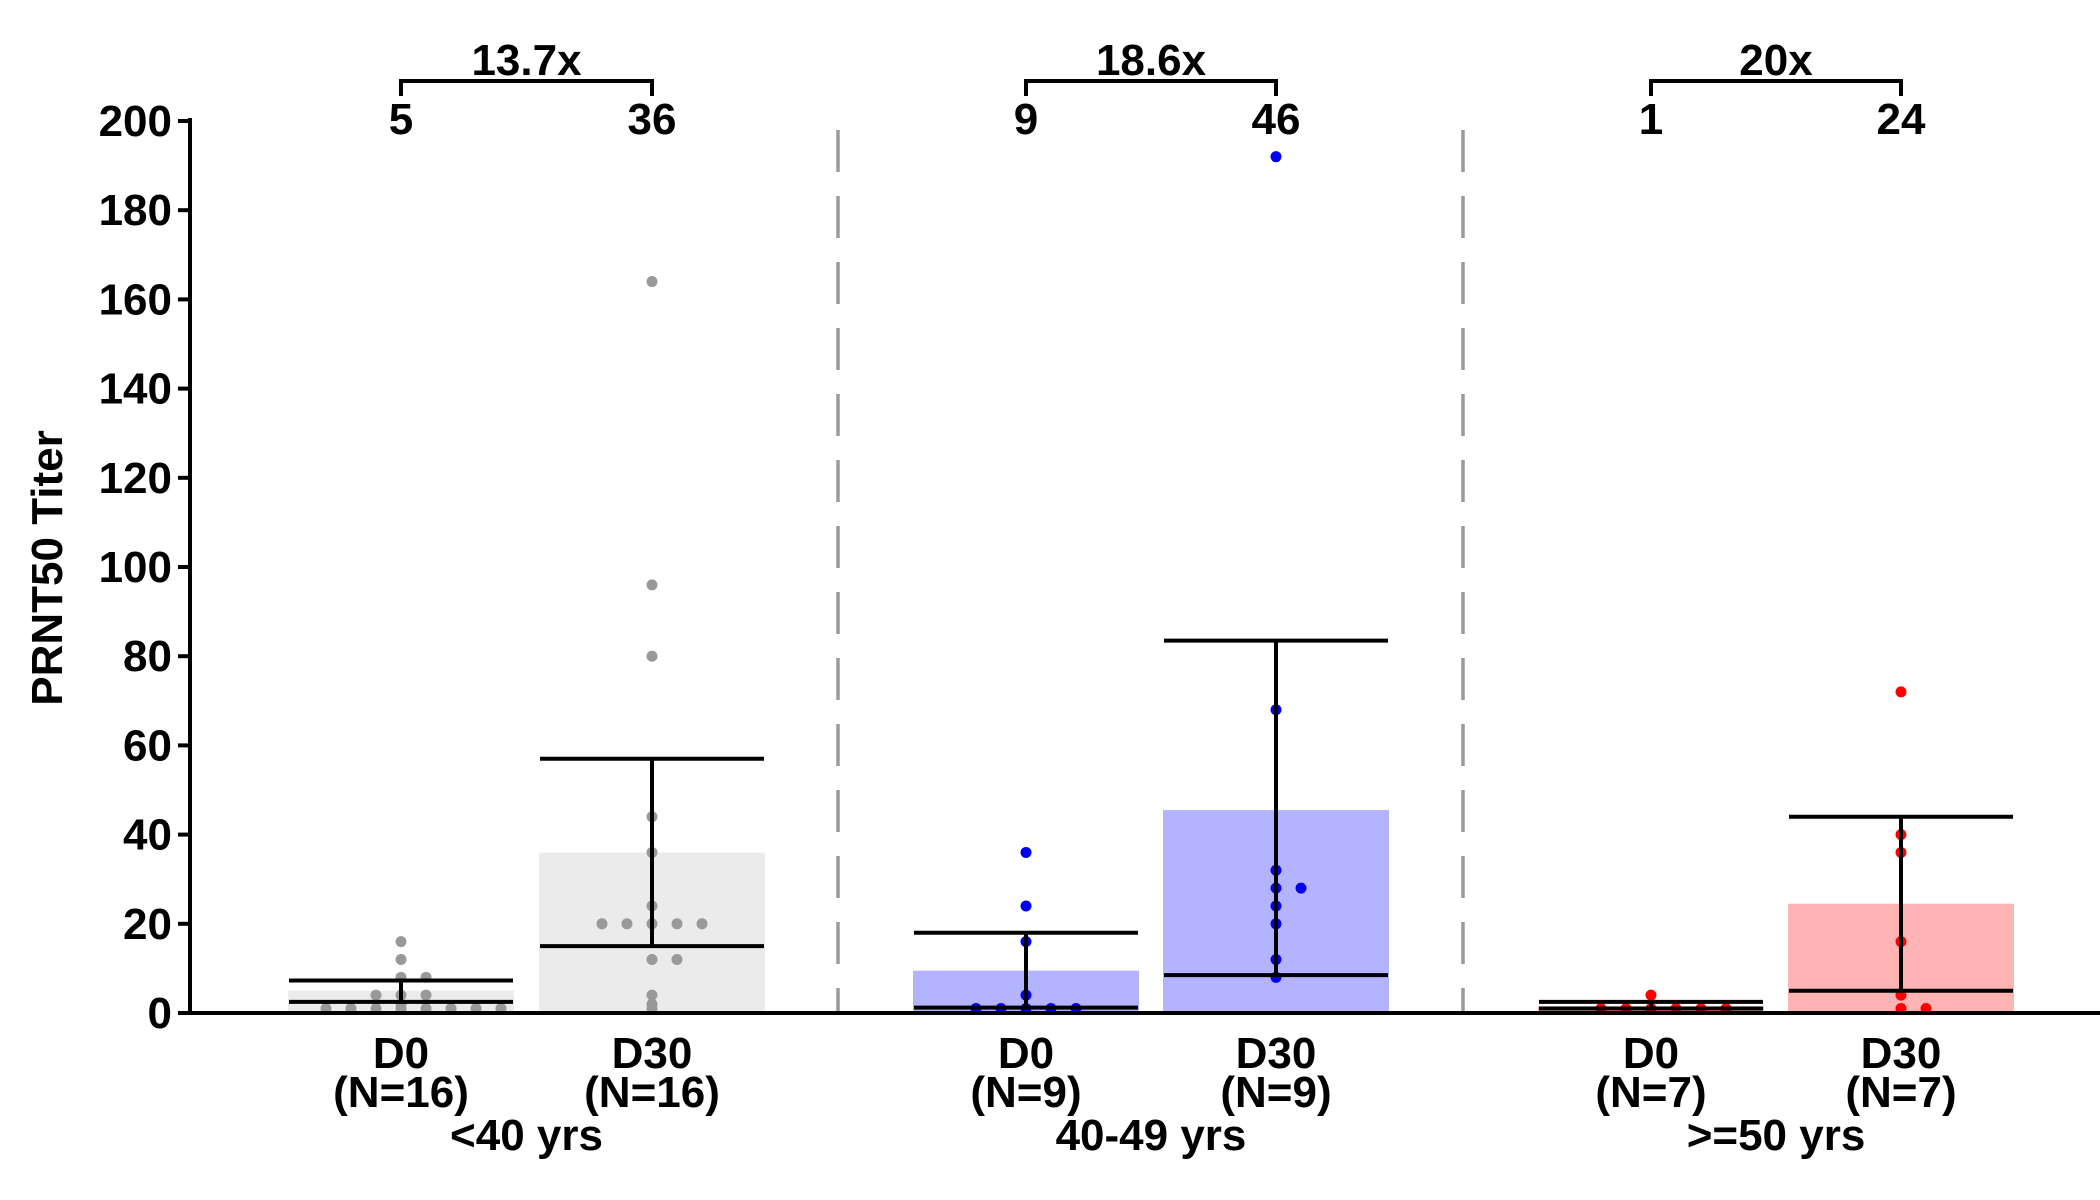 Image resolution: width=2100 pixels, height=1200 pixels. What do you see at coordinates (147, 924) in the screenshot?
I see `y-tick-label: 20` at bounding box center [147, 924].